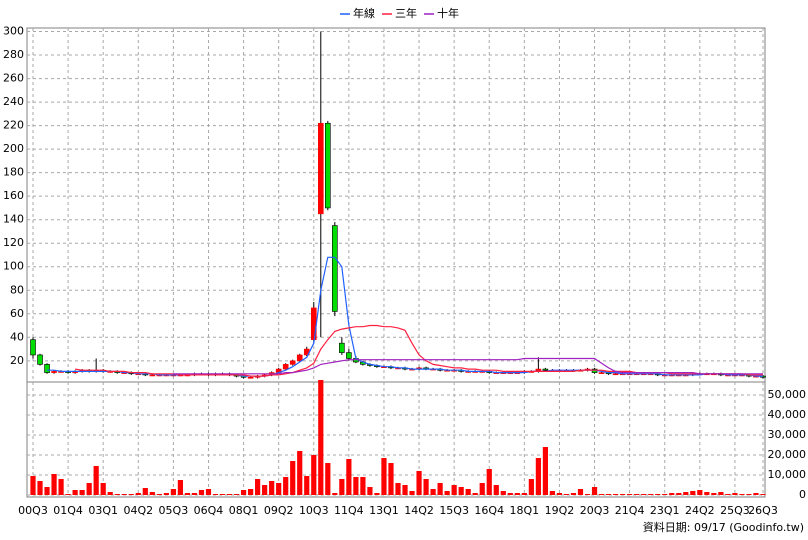 Image resolution: width=808 pixels, height=540 pixels. What do you see at coordinates (787, 414) in the screenshot?
I see `y2-tick-label: 40,000` at bounding box center [787, 414].